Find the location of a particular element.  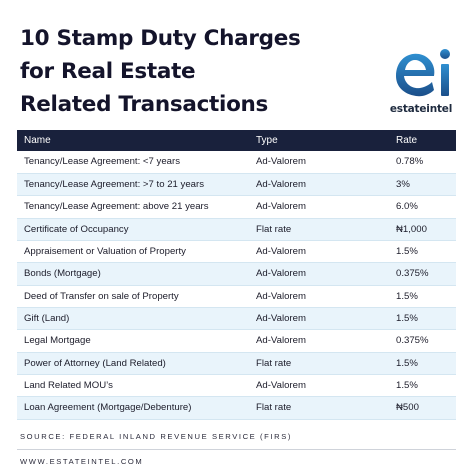

column-header-name: Name is located at coordinates (132, 140).